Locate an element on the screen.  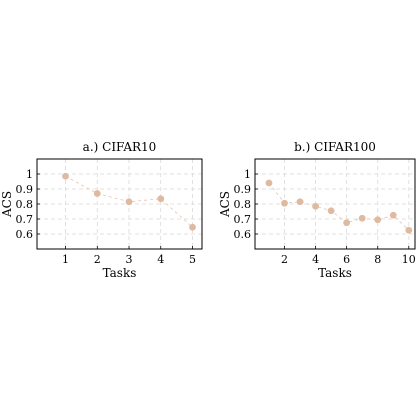
x-tick-label: 1 is located at coordinates (65, 259).